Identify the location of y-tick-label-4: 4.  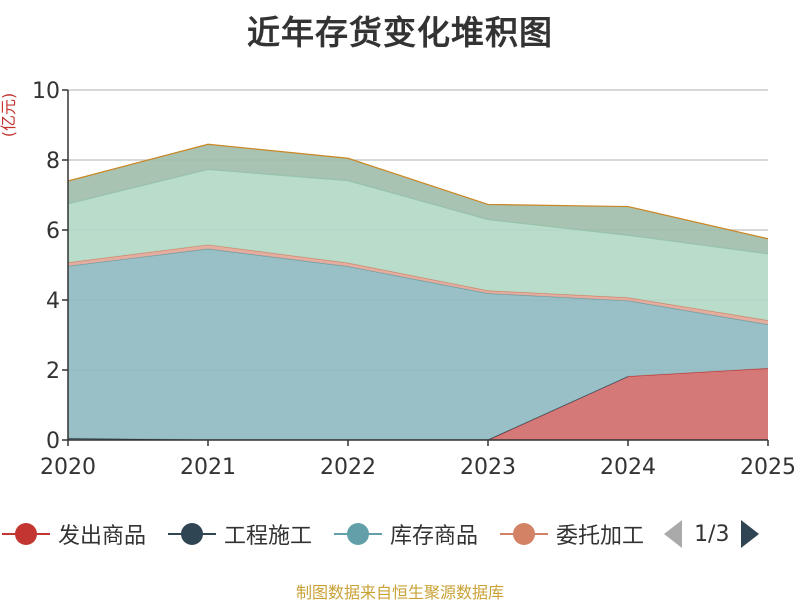
(53, 301).